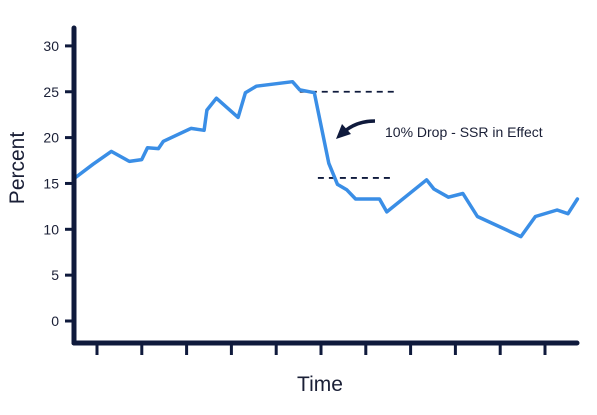 Image resolution: width=597 pixels, height=415 pixels. Describe the element at coordinates (51, 46) in the screenshot. I see `y-tick-label: 30` at that location.